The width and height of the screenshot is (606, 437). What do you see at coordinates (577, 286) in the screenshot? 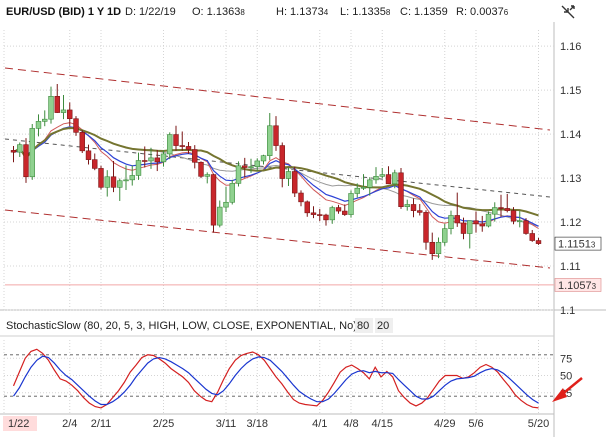
I see `svg-text: 1.10573` at bounding box center [577, 286].